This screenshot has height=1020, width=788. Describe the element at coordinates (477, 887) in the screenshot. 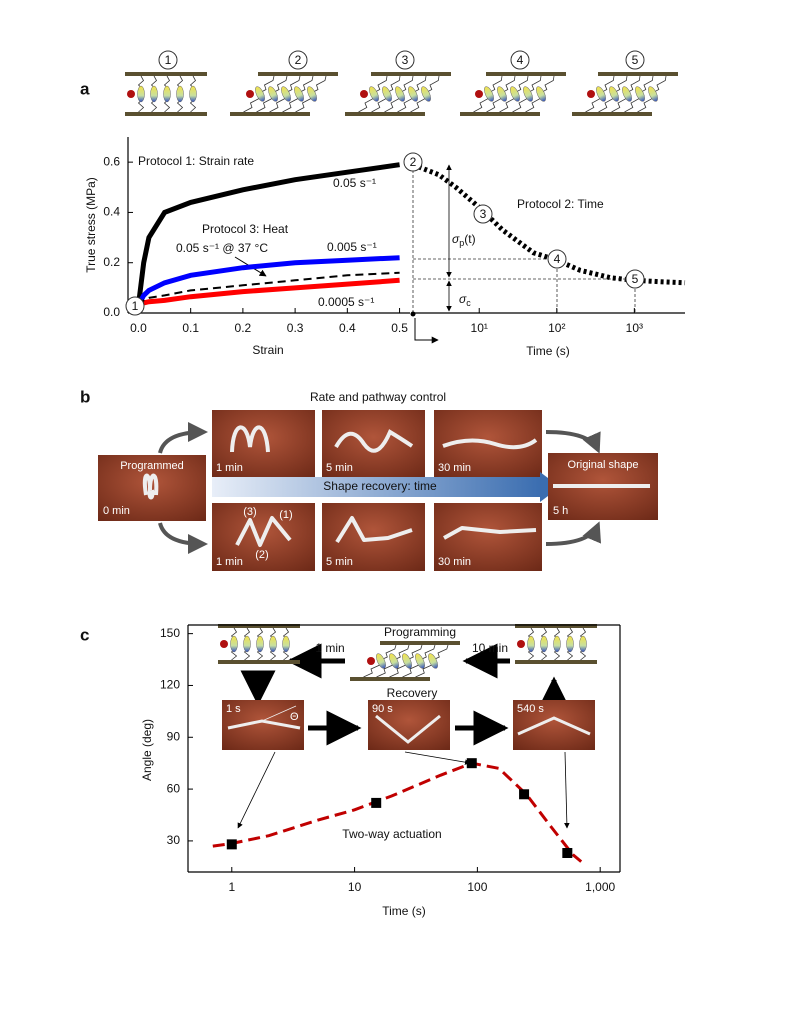

I see `x-tick-label: 100` at that location.